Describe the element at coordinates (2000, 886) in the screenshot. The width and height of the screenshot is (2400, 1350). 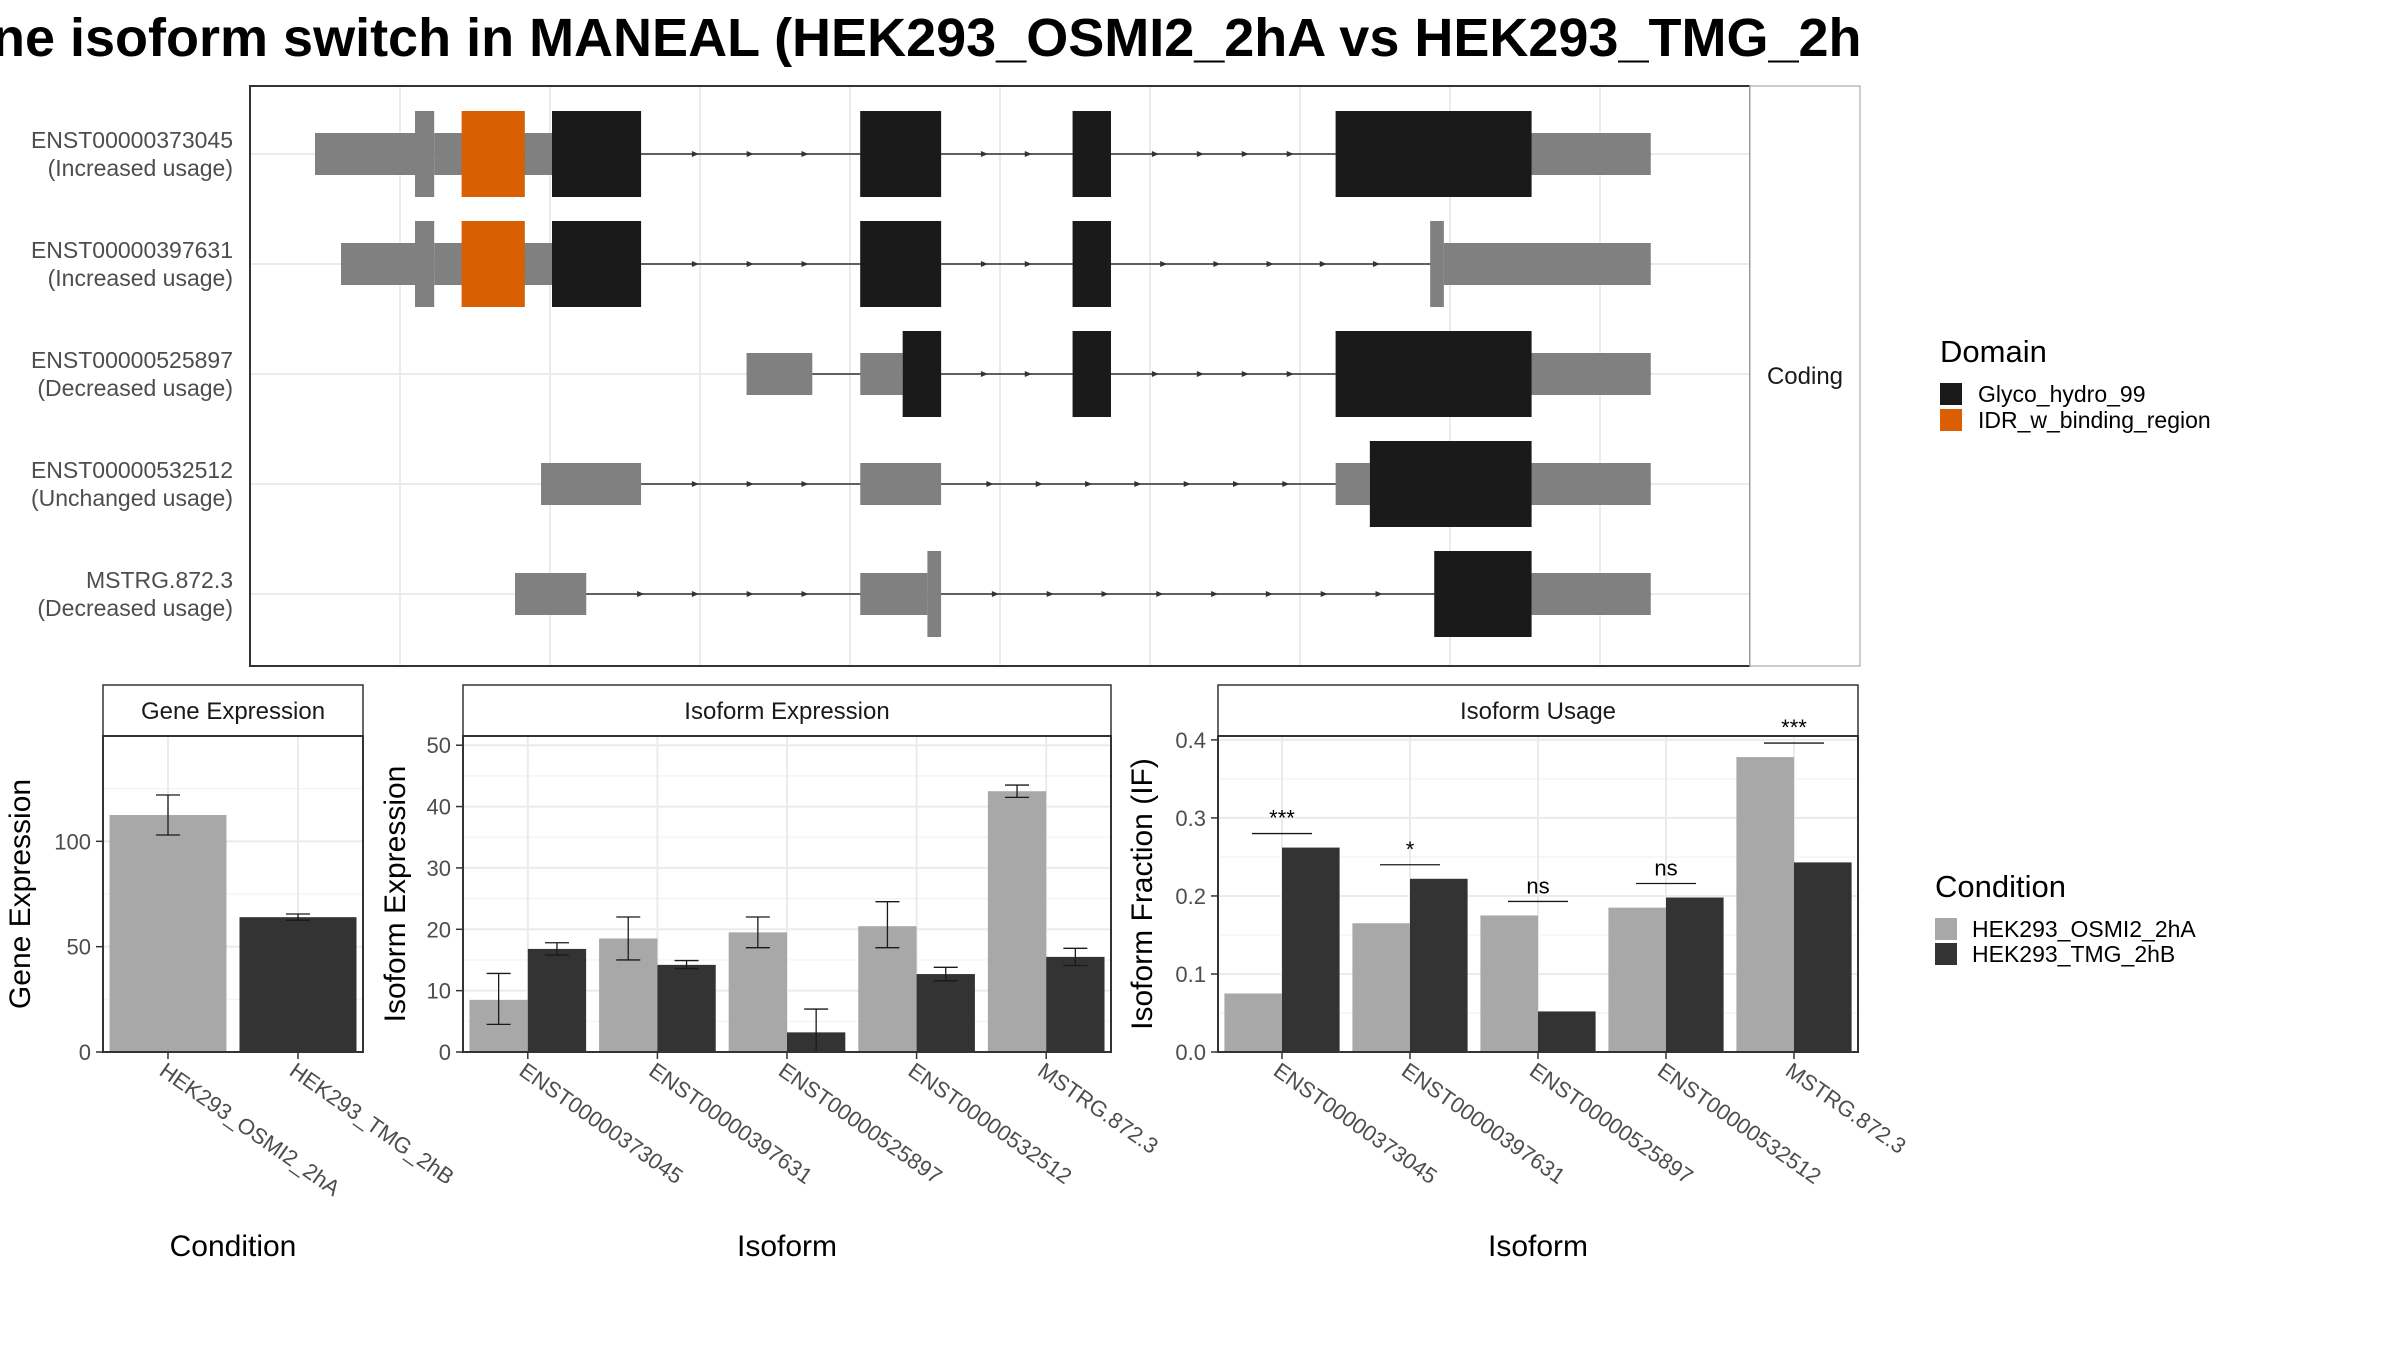
I see `condition-legend-title: Condition` at that location.